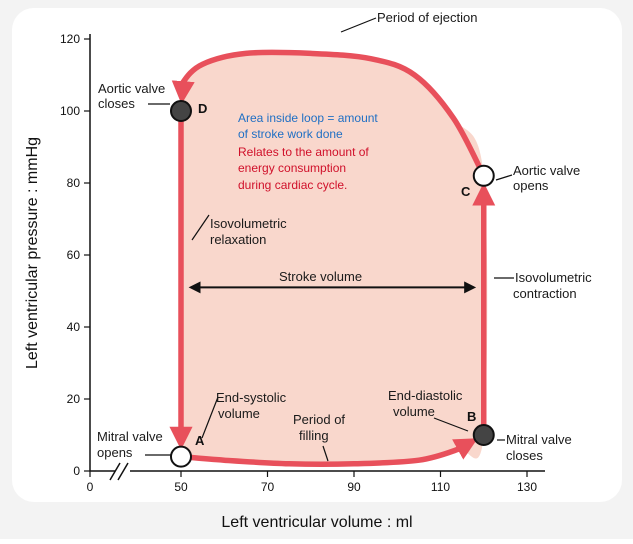 This screenshot has height=544, width=633. What do you see at coordinates (425, 395) in the screenshot?
I see `text-end-diastolic-1: End-diastolic` at bounding box center [425, 395].